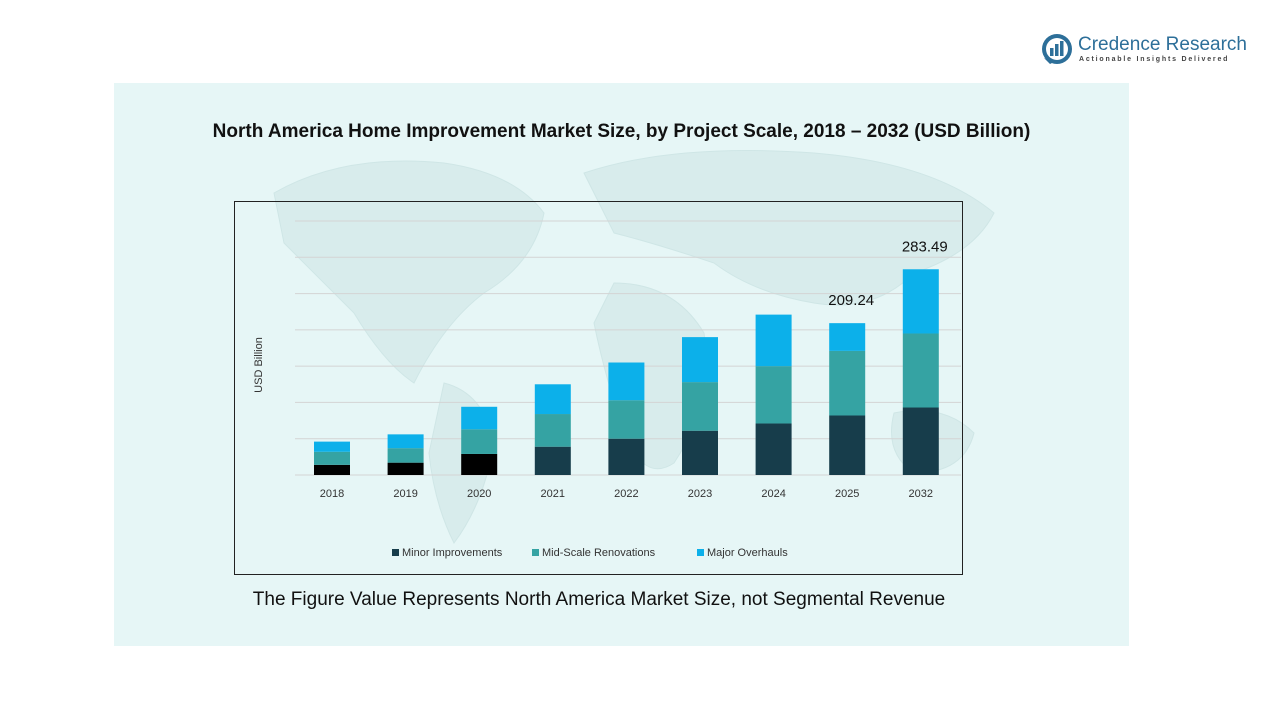 The height and width of the screenshot is (720, 1280). Describe the element at coordinates (452, 553) in the screenshot. I see `legend-label: Minor Improvements` at that location.